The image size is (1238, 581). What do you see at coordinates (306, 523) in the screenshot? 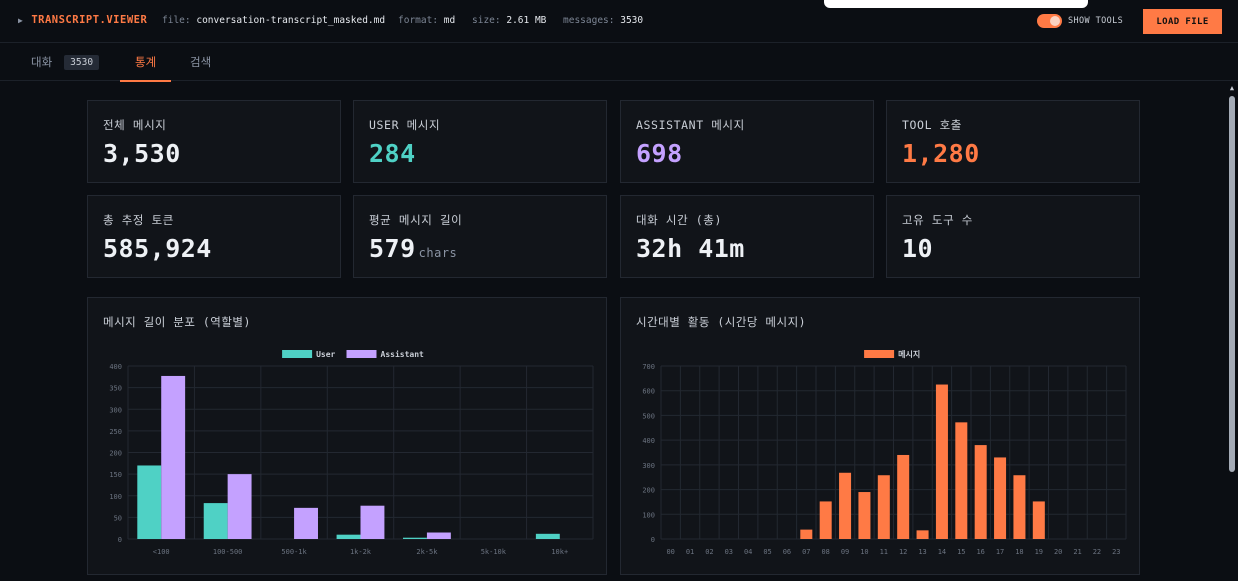
I see `bar-Assistant-500-1k` at bounding box center [306, 523].